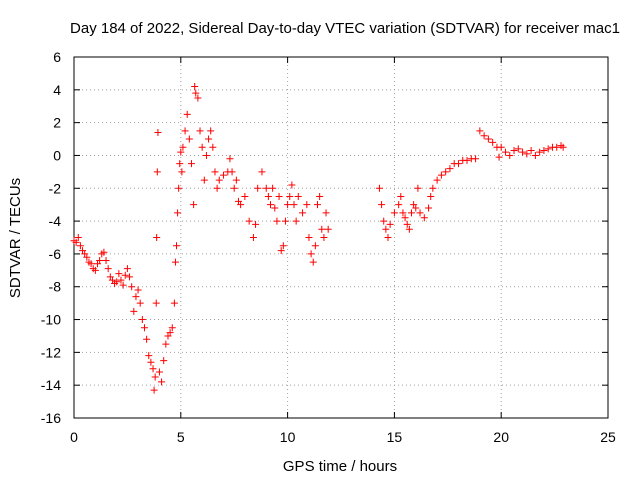 The image size is (640, 480). I want to click on x-tick-label: 0, so click(74, 437).